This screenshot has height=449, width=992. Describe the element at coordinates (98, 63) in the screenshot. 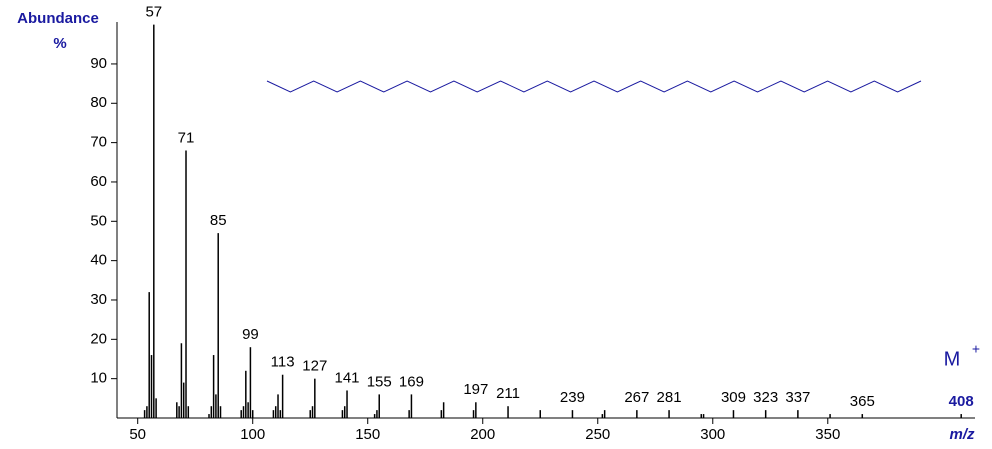

I see `y-tick-label: 90` at that location.